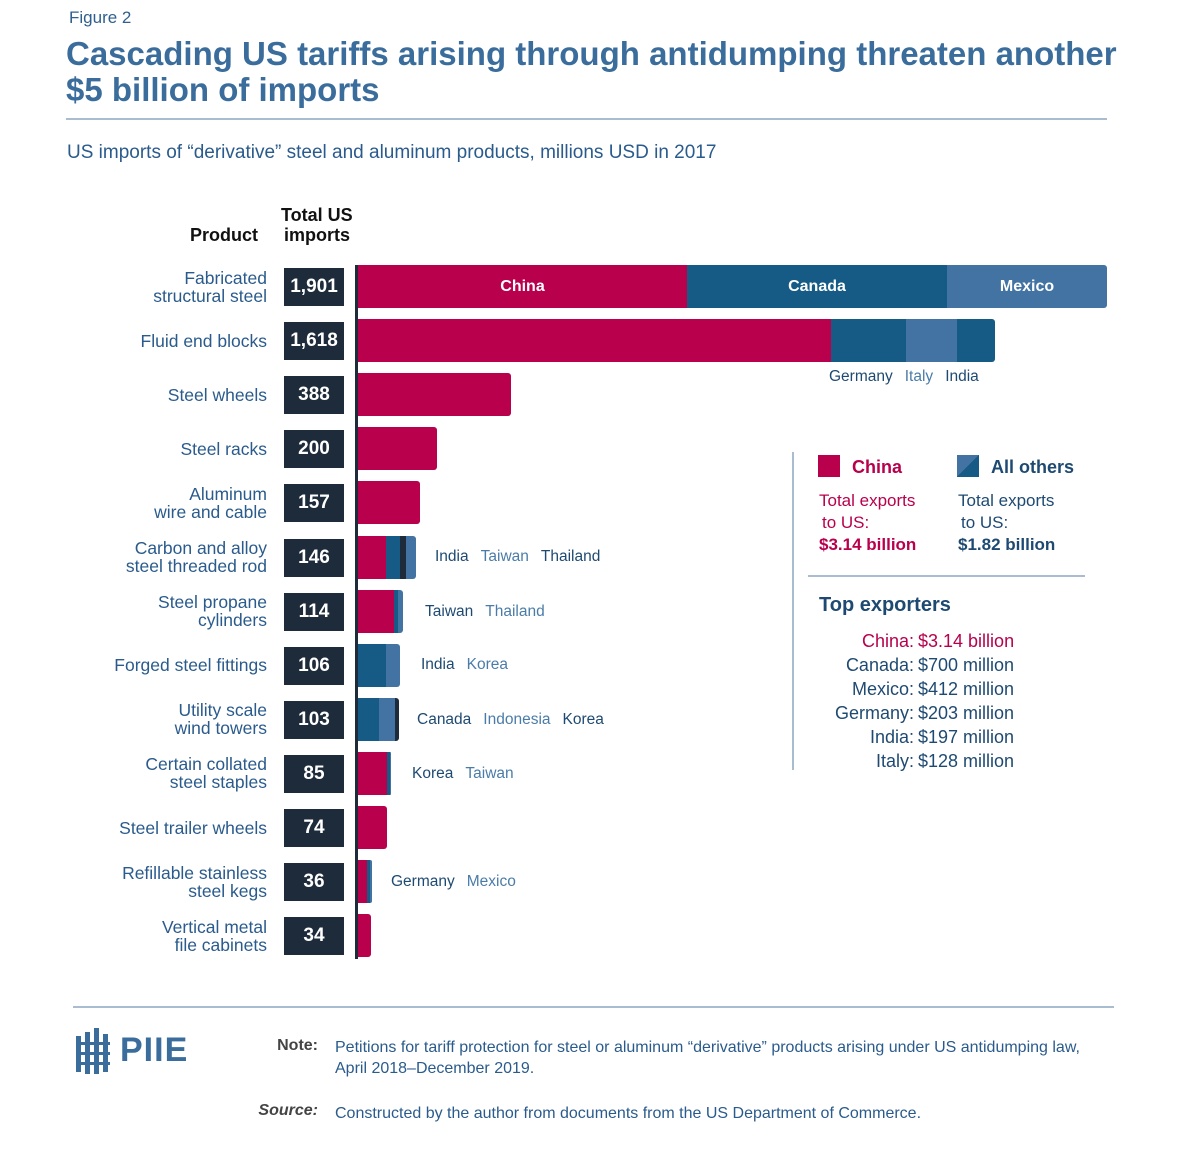 The image size is (1179, 1162). Describe the element at coordinates (288, 1110) in the screenshot. I see `source-label: Source:` at that location.